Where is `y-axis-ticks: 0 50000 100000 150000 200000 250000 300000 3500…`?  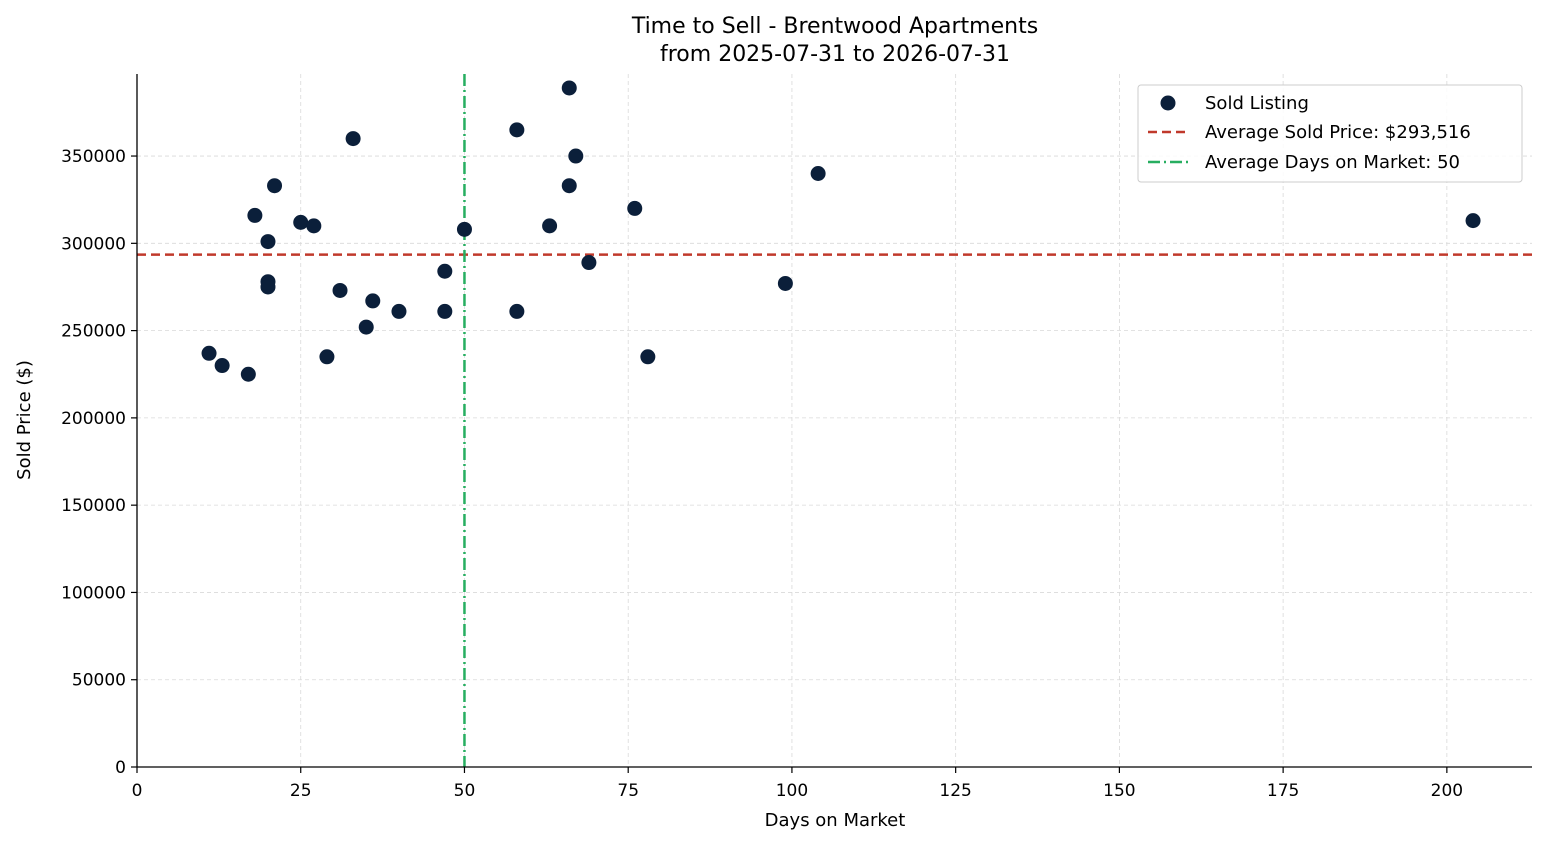 y-axis-ticks: 0 50000 100000 150000 200000 250000 300000 3500… is located at coordinates (99, 462).